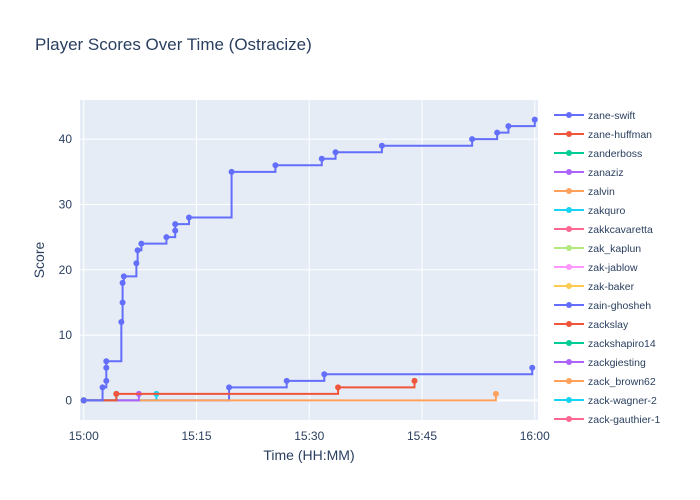  I want to click on legend-label: zackgiesting, so click(617, 363).